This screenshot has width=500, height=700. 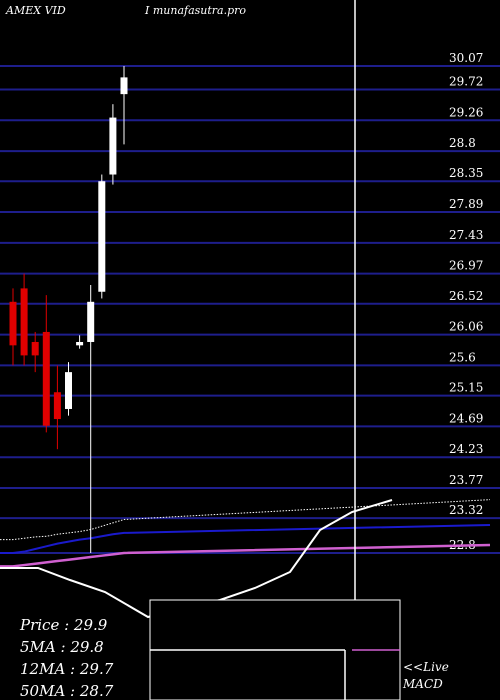 I want to click on y-tick-label: 29.72, so click(x=466, y=81).